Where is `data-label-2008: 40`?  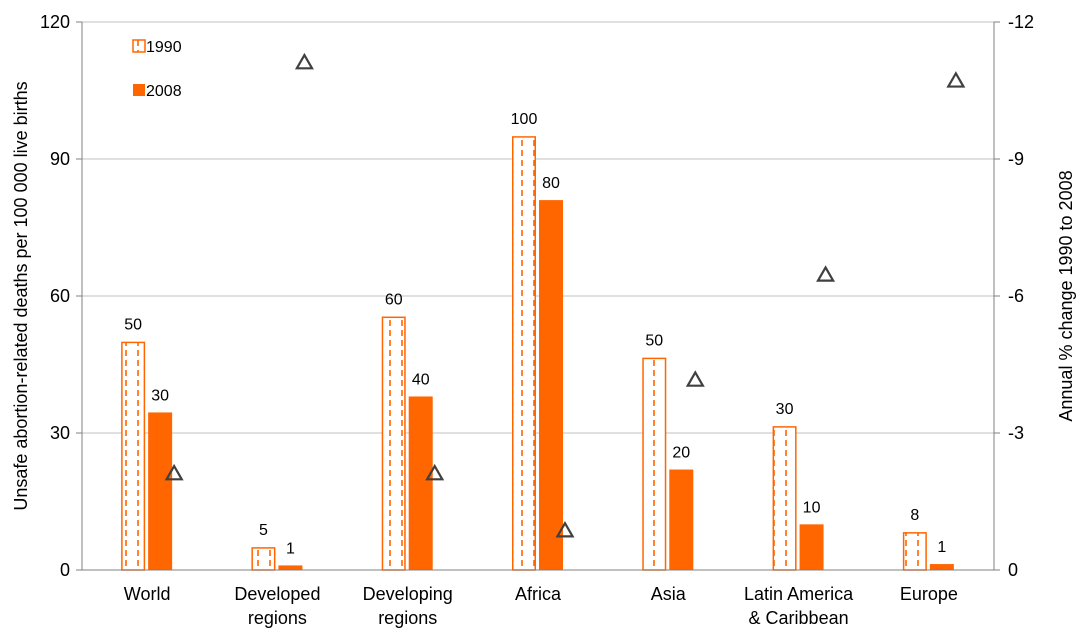 data-label-2008: 40 is located at coordinates (421, 379).